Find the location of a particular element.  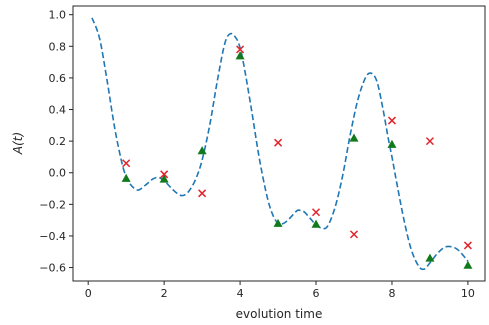

y-tick-label: −0.4 is located at coordinates (52, 236).